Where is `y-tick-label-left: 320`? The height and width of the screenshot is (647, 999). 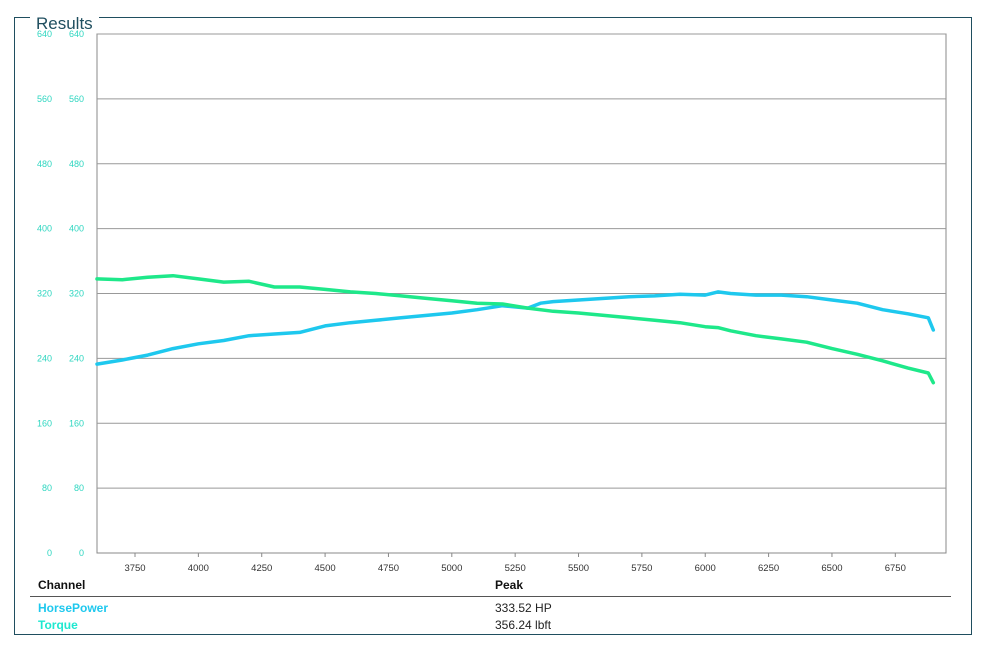
y-tick-label-left: 320 is located at coordinates (44, 294).